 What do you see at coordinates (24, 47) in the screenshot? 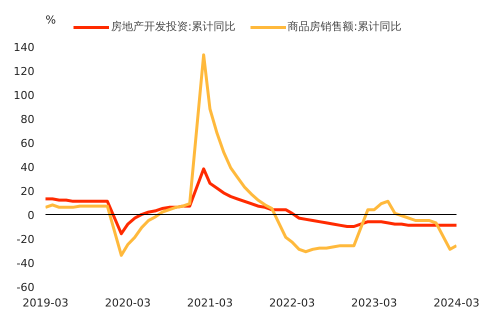
I see `y-tick-label: 140` at bounding box center [24, 47].